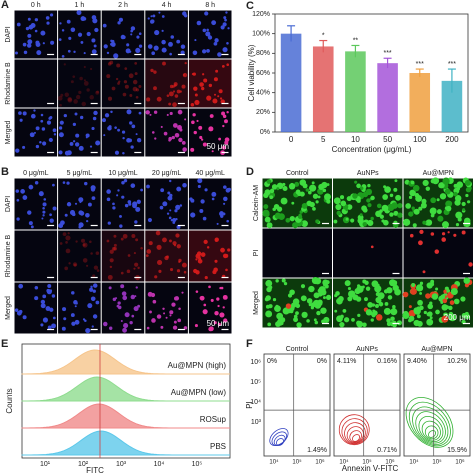  What do you see at coordinates (452, 106) in the screenshot?
I see `bar` at bounding box center [452, 106].